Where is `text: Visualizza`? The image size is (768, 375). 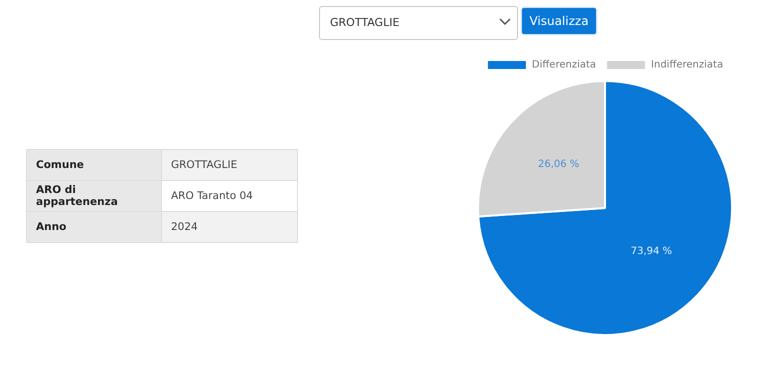
text: Visualizza is located at coordinates (559, 21).